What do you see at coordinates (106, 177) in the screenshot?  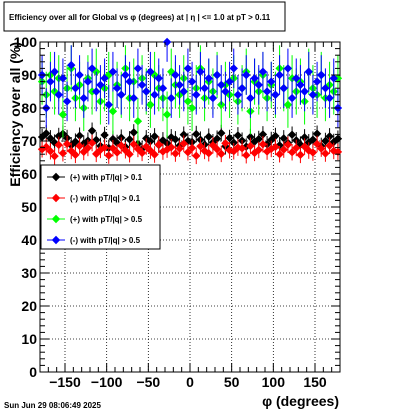 I see `legend-label: (+) with pT/|q| > 0.1` at bounding box center [106, 177].